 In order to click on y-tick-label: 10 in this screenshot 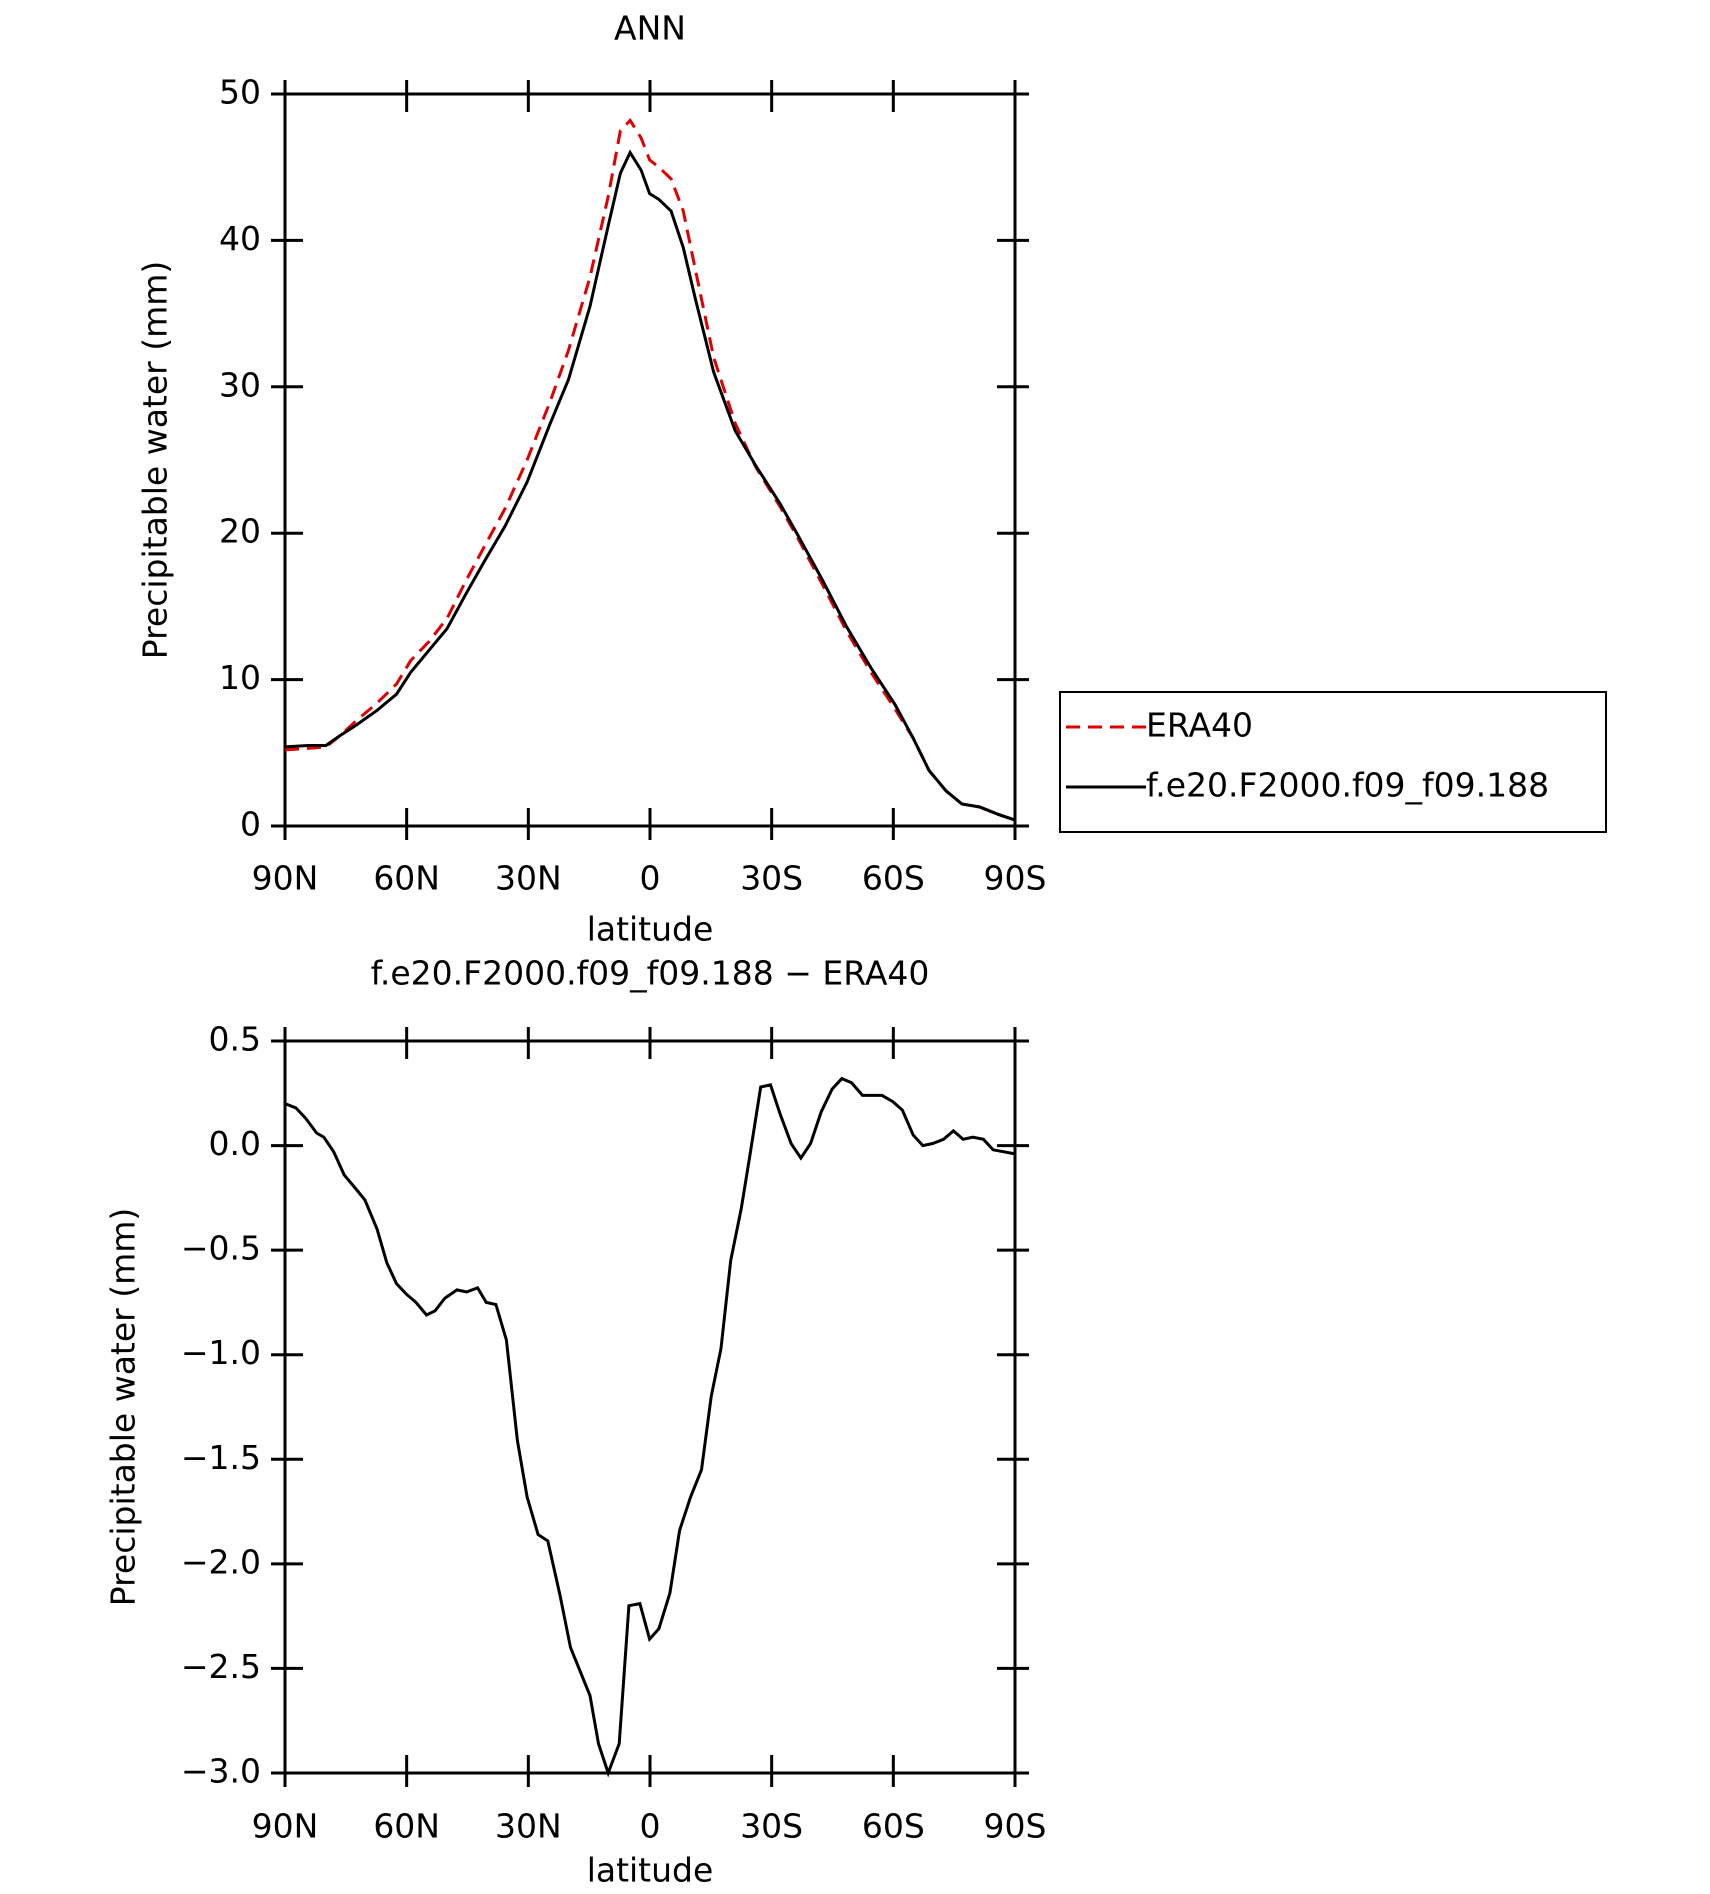, I will do `click(240, 677)`.